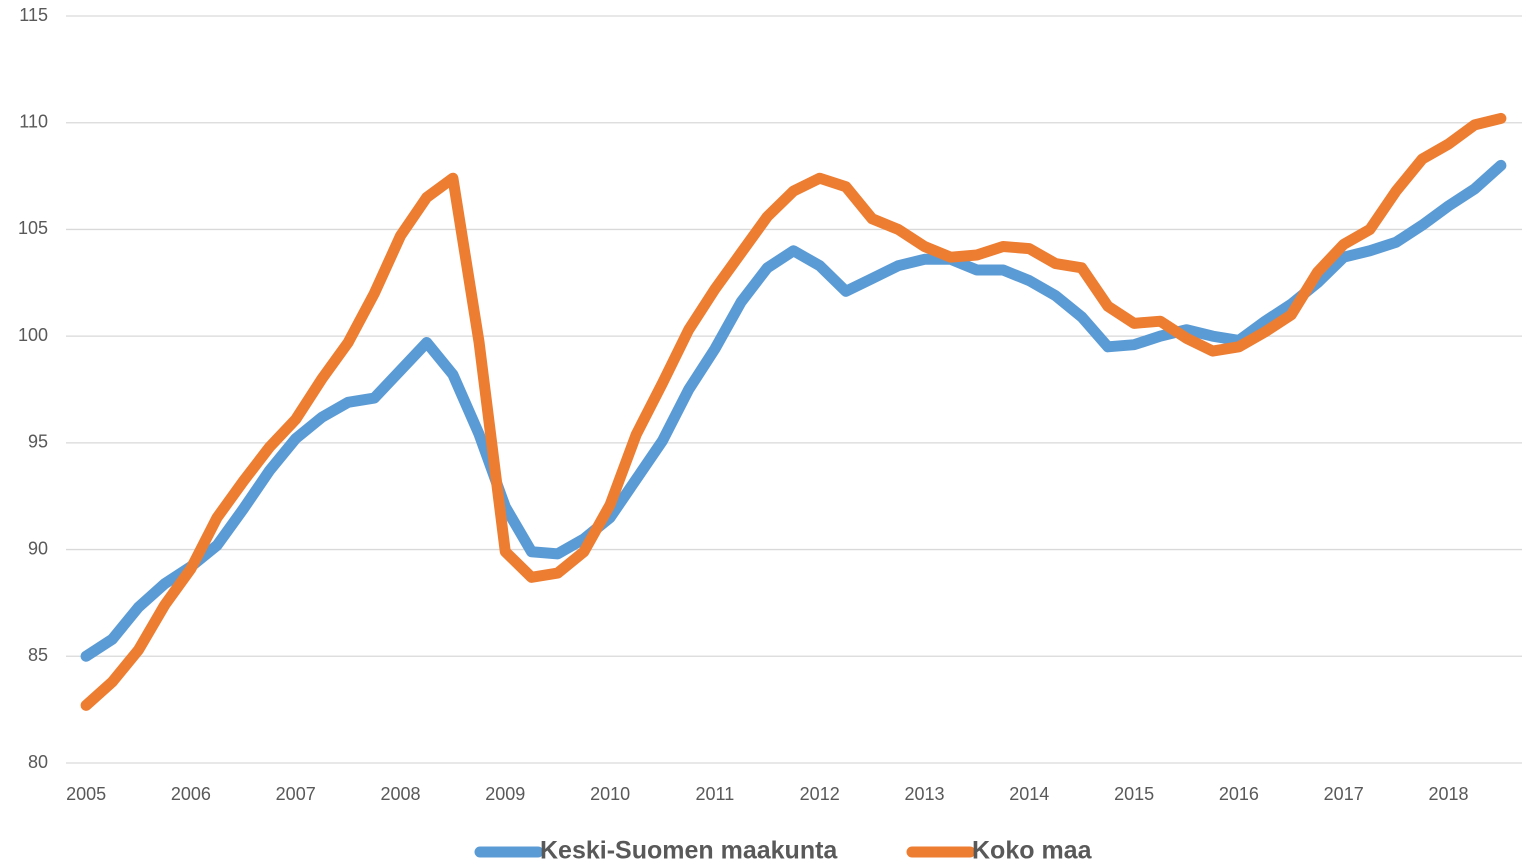 This screenshot has width=1524, height=866. Describe the element at coordinates (610, 794) in the screenshot. I see `x-tick-label: 2010` at that location.